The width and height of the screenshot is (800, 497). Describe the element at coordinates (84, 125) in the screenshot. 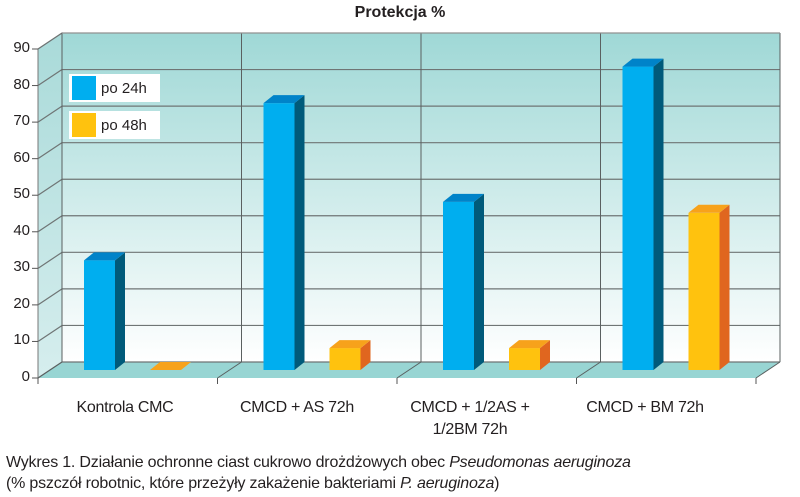

I see `legend-swatch-48h` at that location.